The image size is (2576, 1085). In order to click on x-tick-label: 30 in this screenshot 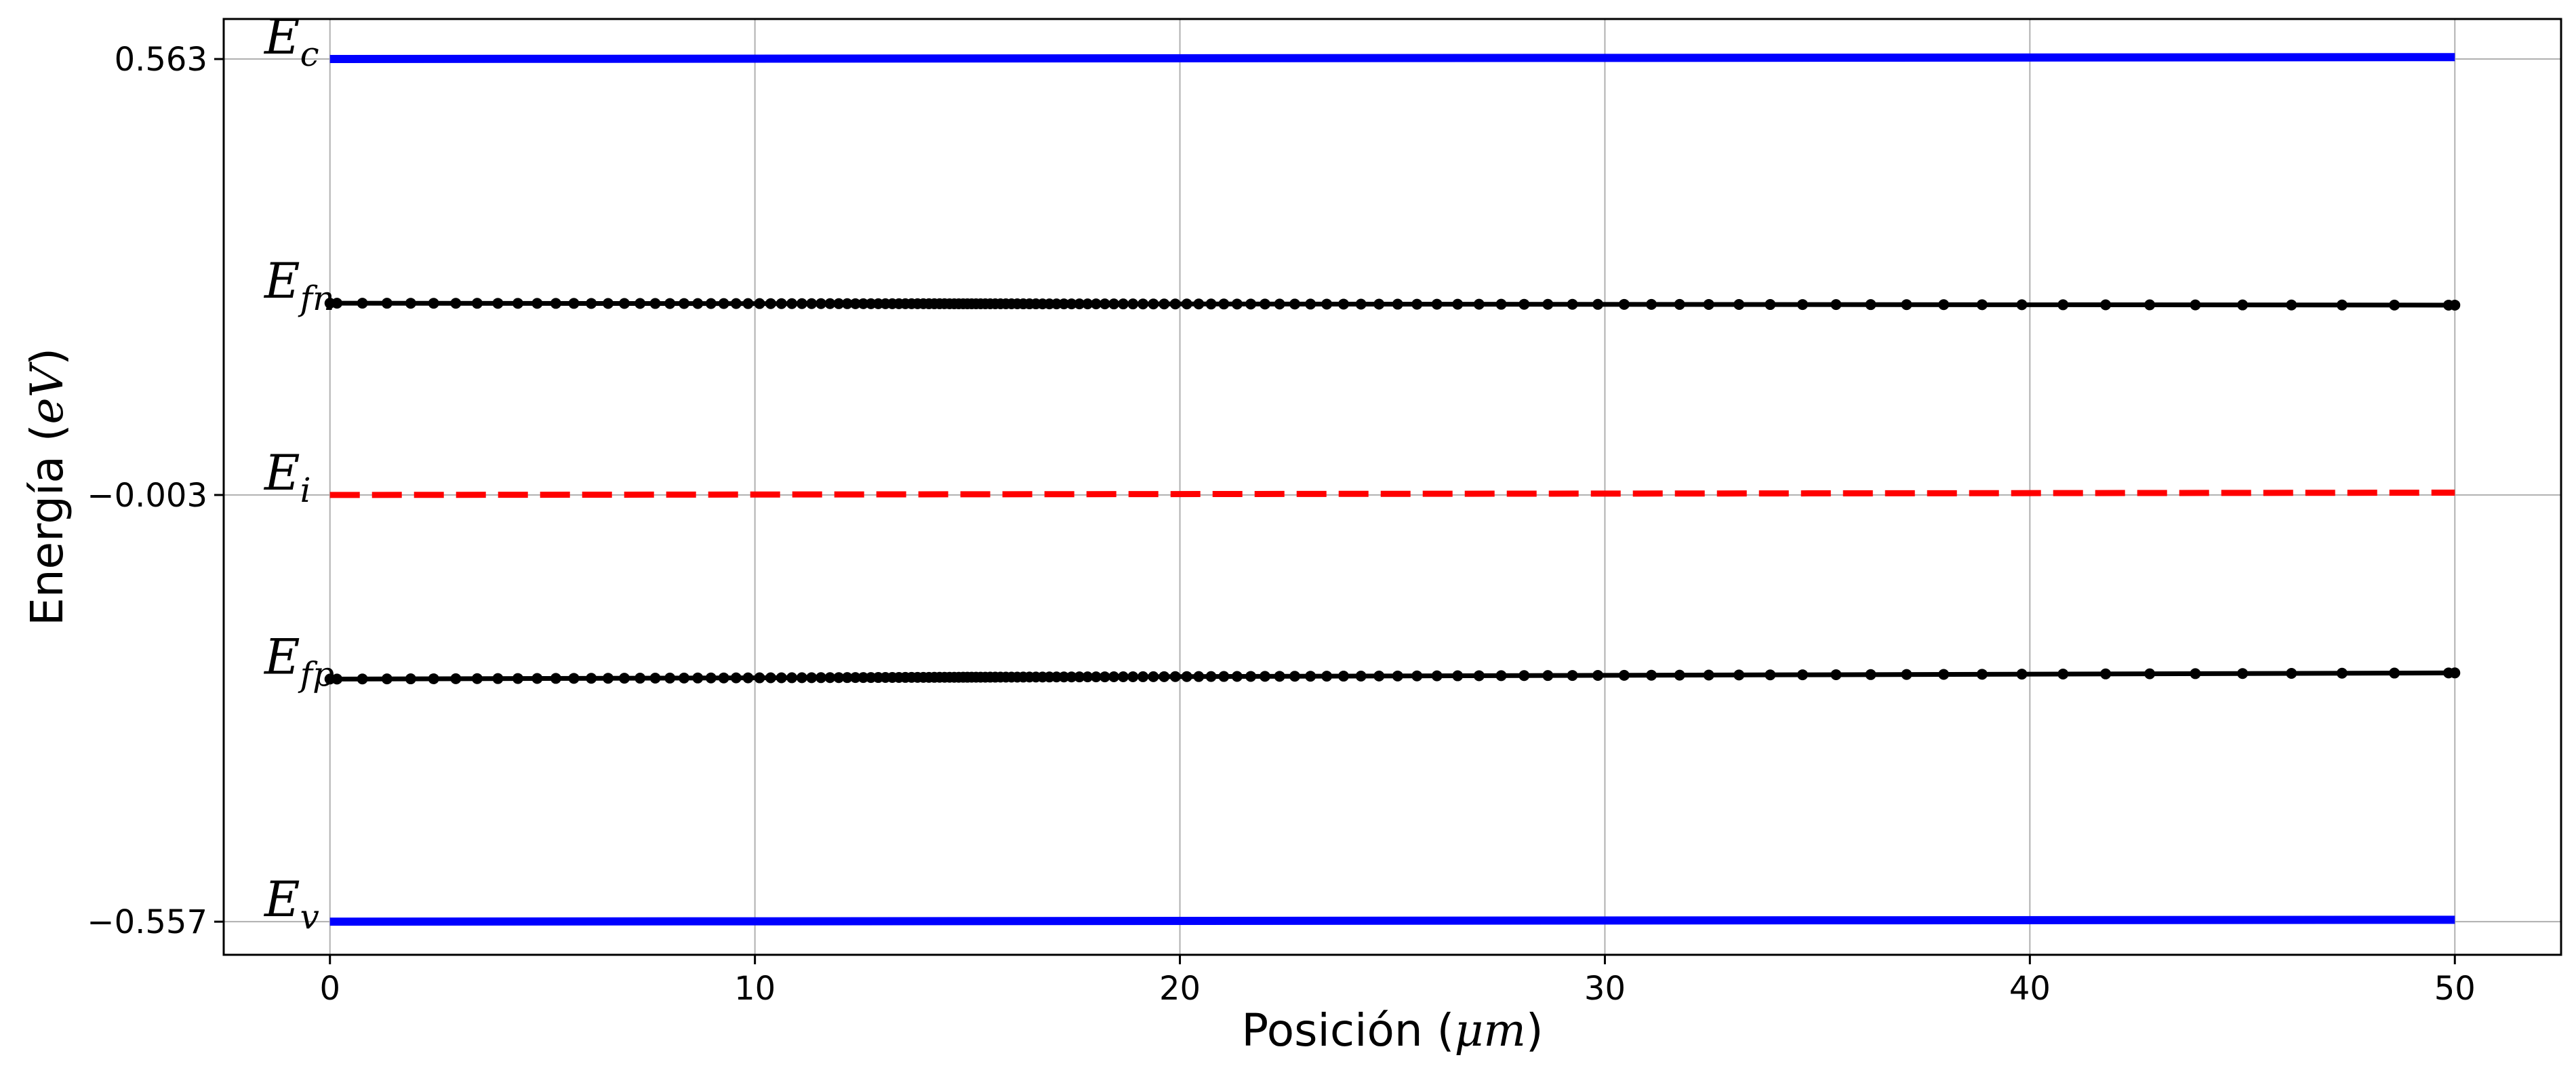, I will do `click(1605, 989)`.